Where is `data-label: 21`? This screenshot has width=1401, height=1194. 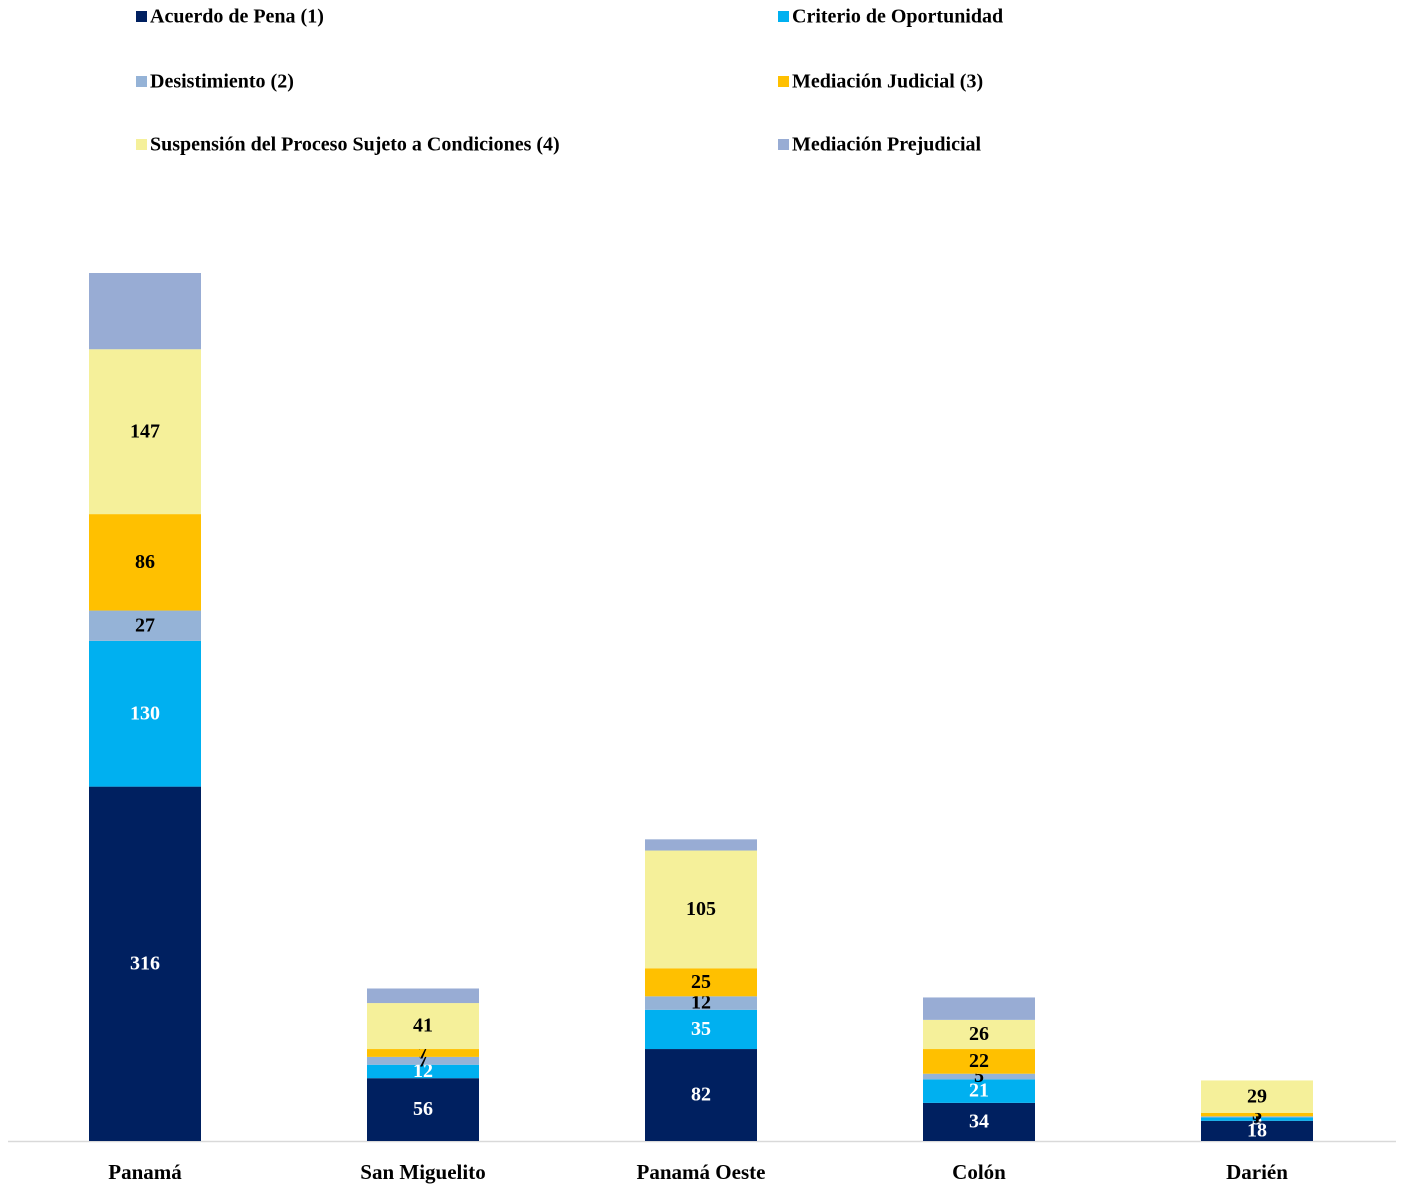 data-label: 21 is located at coordinates (979, 1091).